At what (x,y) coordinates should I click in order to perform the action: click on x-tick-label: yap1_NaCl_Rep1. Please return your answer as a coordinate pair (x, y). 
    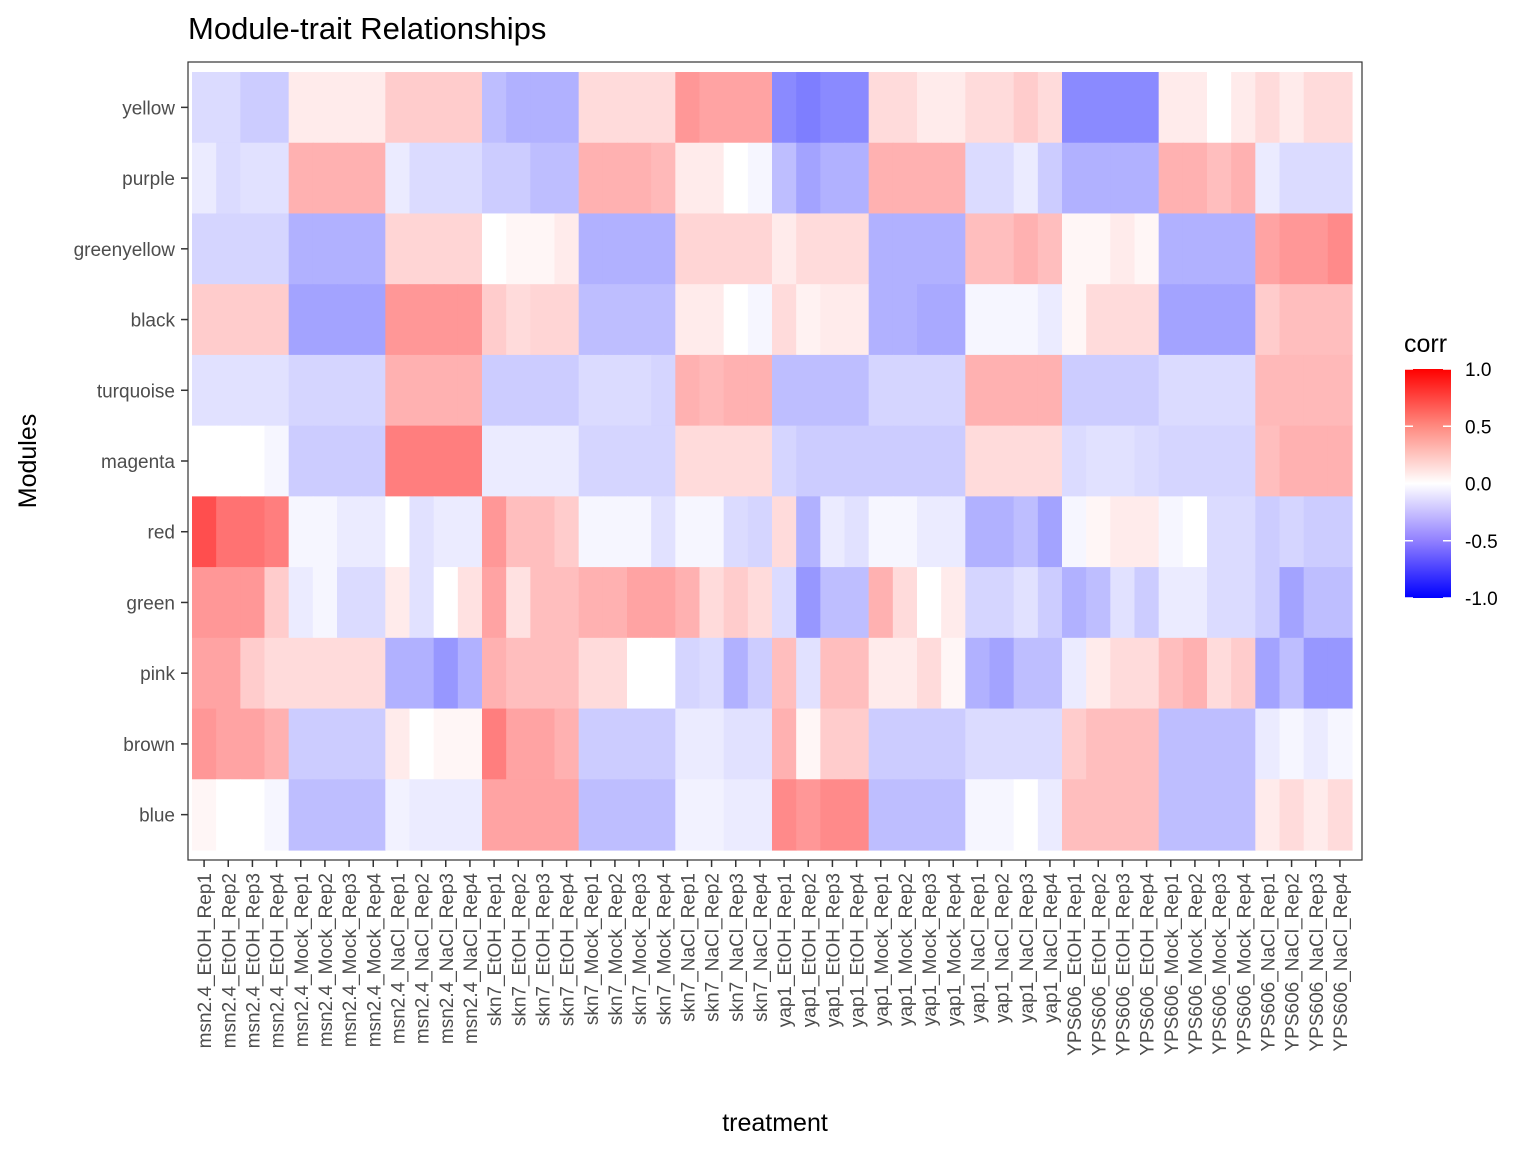
    Looking at the image, I should click on (978, 948).